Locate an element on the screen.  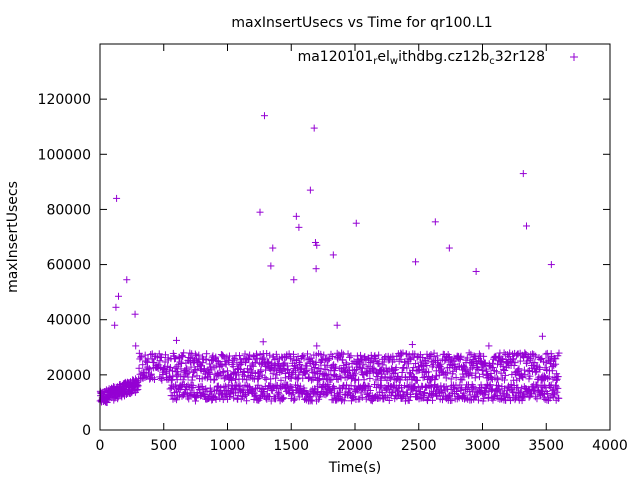
x-axis-label: Time(s) is located at coordinates (354, 468).